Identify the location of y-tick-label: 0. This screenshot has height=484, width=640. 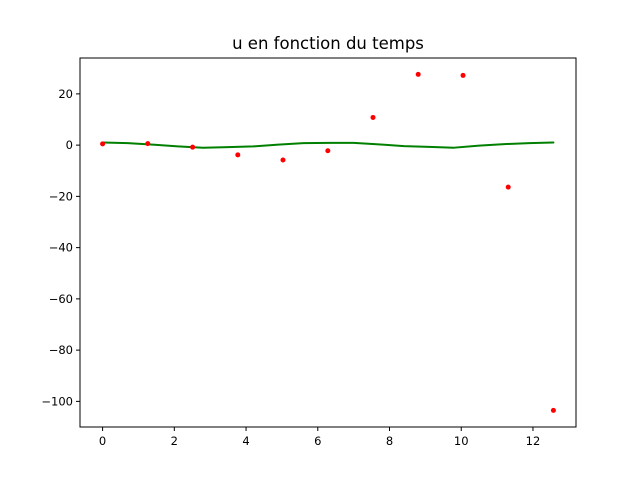
(69, 145).